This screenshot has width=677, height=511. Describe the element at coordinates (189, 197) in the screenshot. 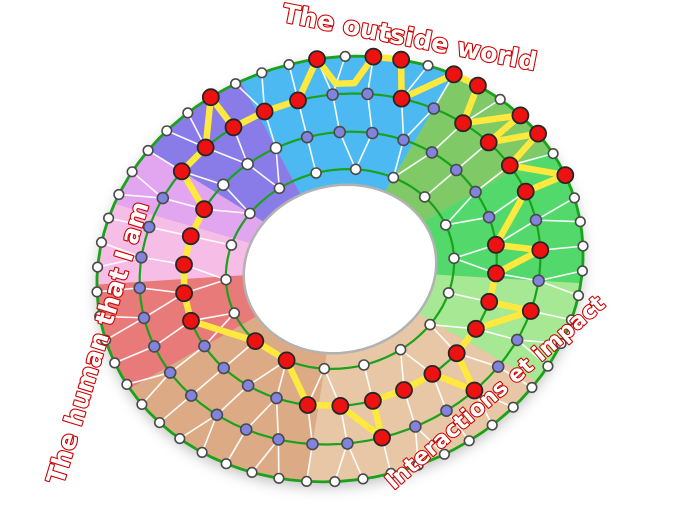

I see `sector-pink-violet` at that location.